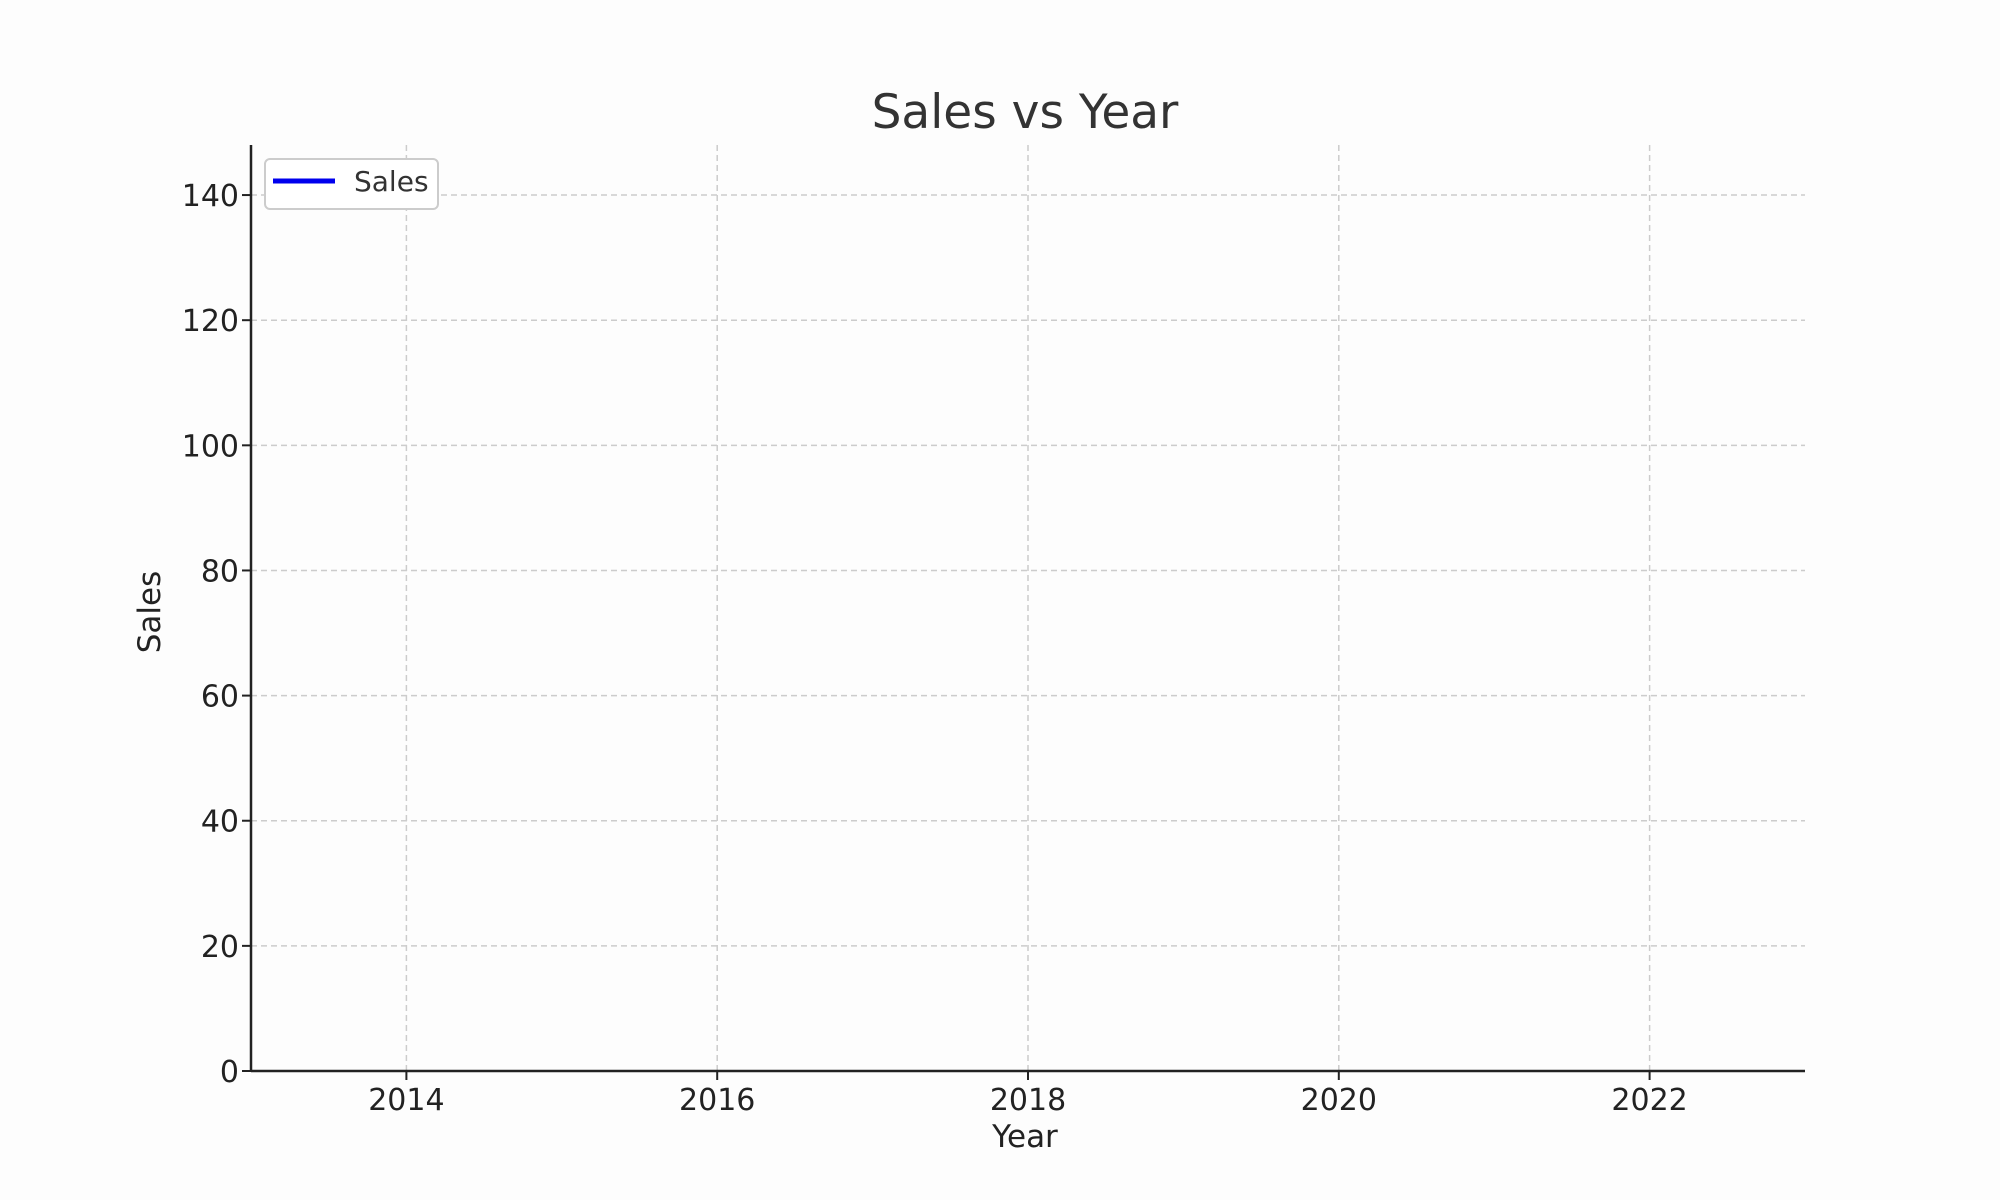 The height and width of the screenshot is (1200, 2000). I want to click on x-tick-label-2018: 2018, so click(1028, 1100).